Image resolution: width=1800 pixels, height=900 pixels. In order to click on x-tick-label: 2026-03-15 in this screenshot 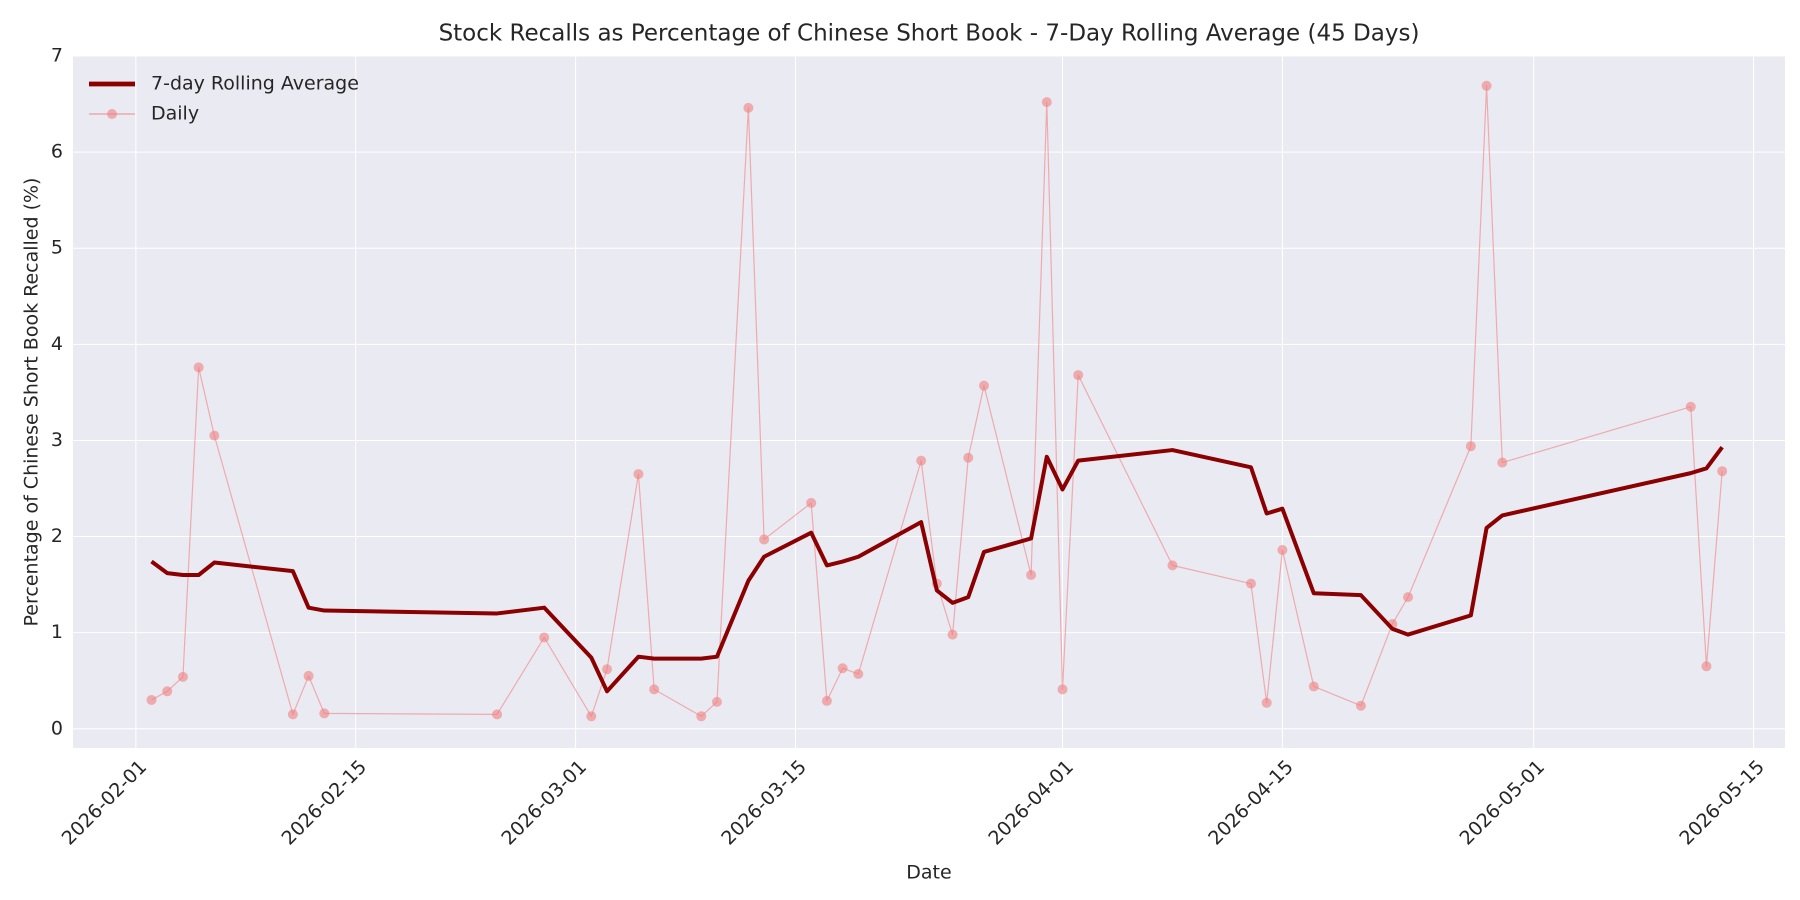, I will do `click(764, 803)`.